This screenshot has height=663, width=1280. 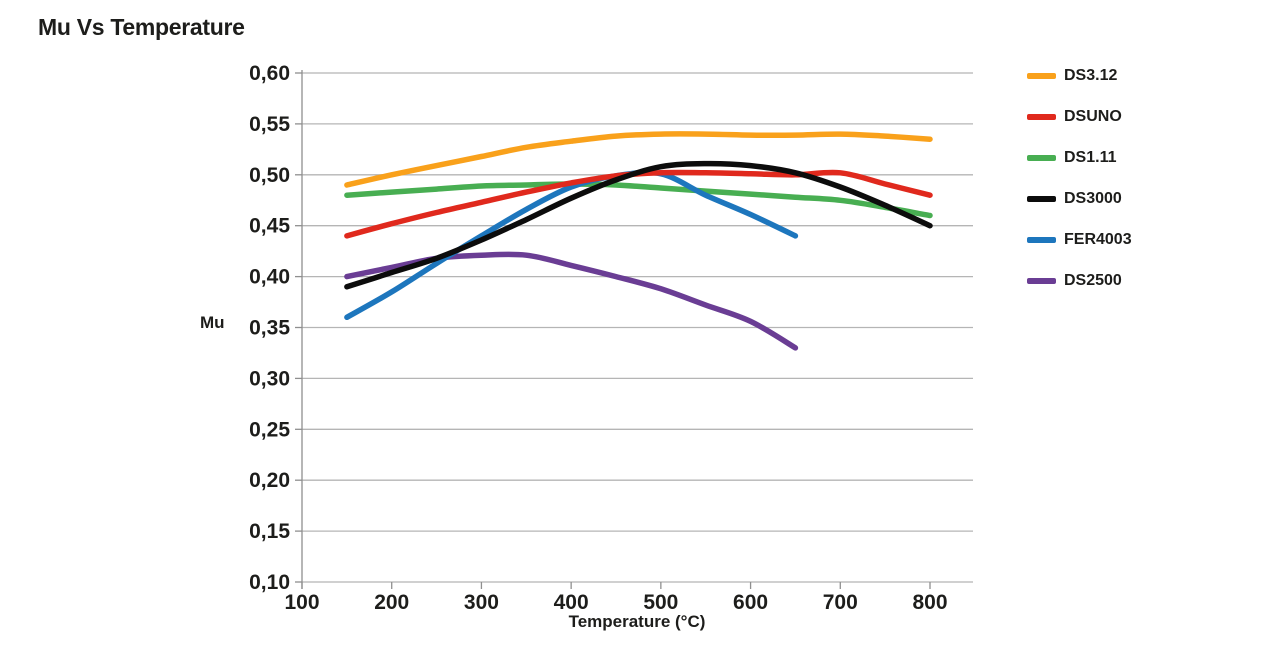 I want to click on series-line-DSUNO, so click(x=638, y=204).